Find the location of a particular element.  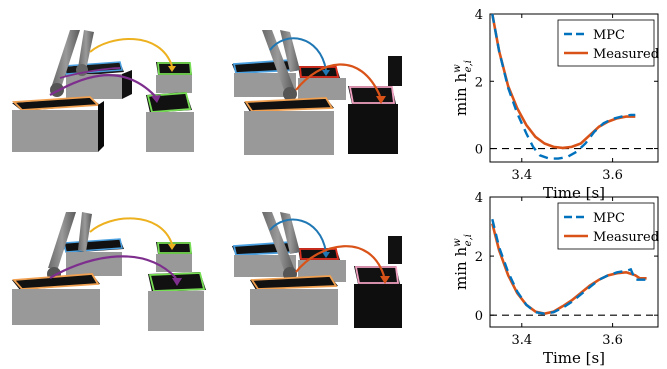

right-bottom-box is located at coordinates (170, 122).